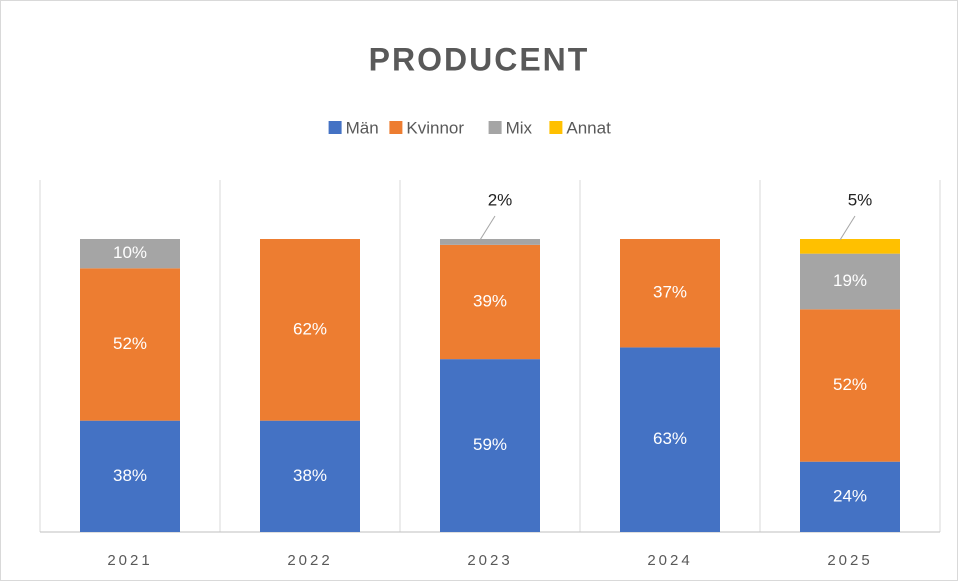  I want to click on x-tick-label: 2022, so click(309, 560).